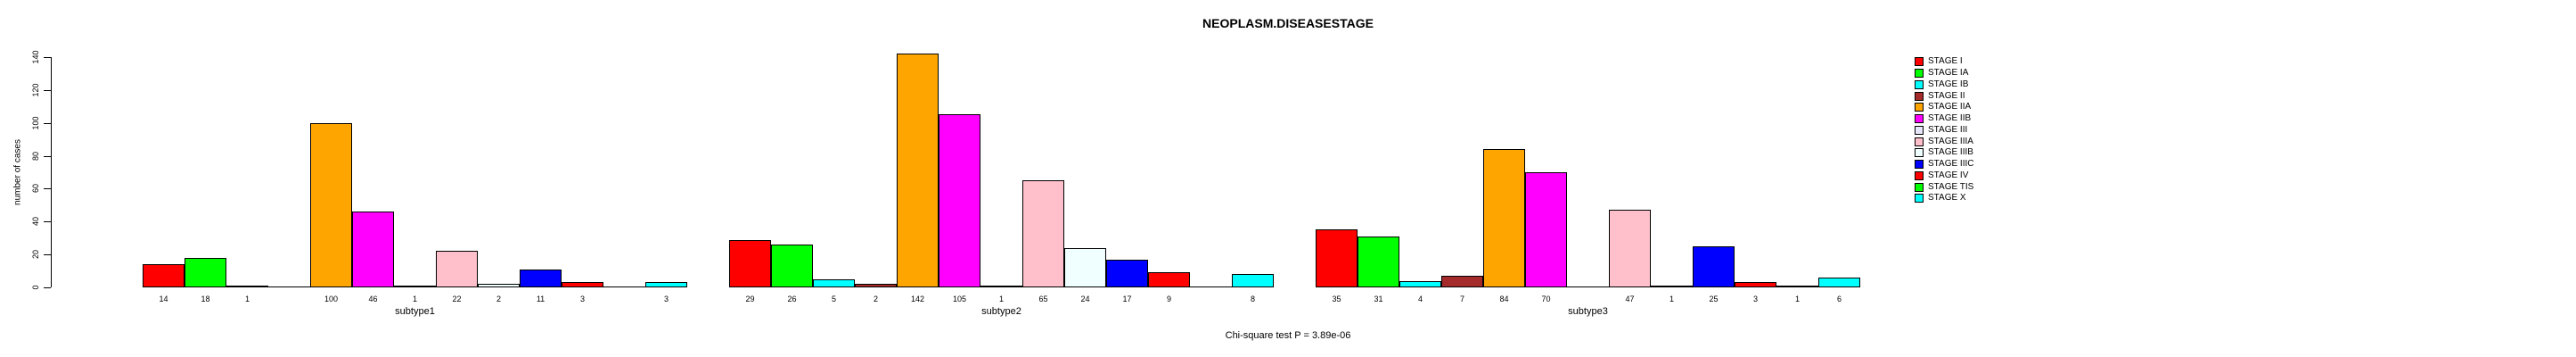  What do you see at coordinates (1951, 186) in the screenshot?
I see `legend-label: STAGE TIS` at bounding box center [1951, 186].